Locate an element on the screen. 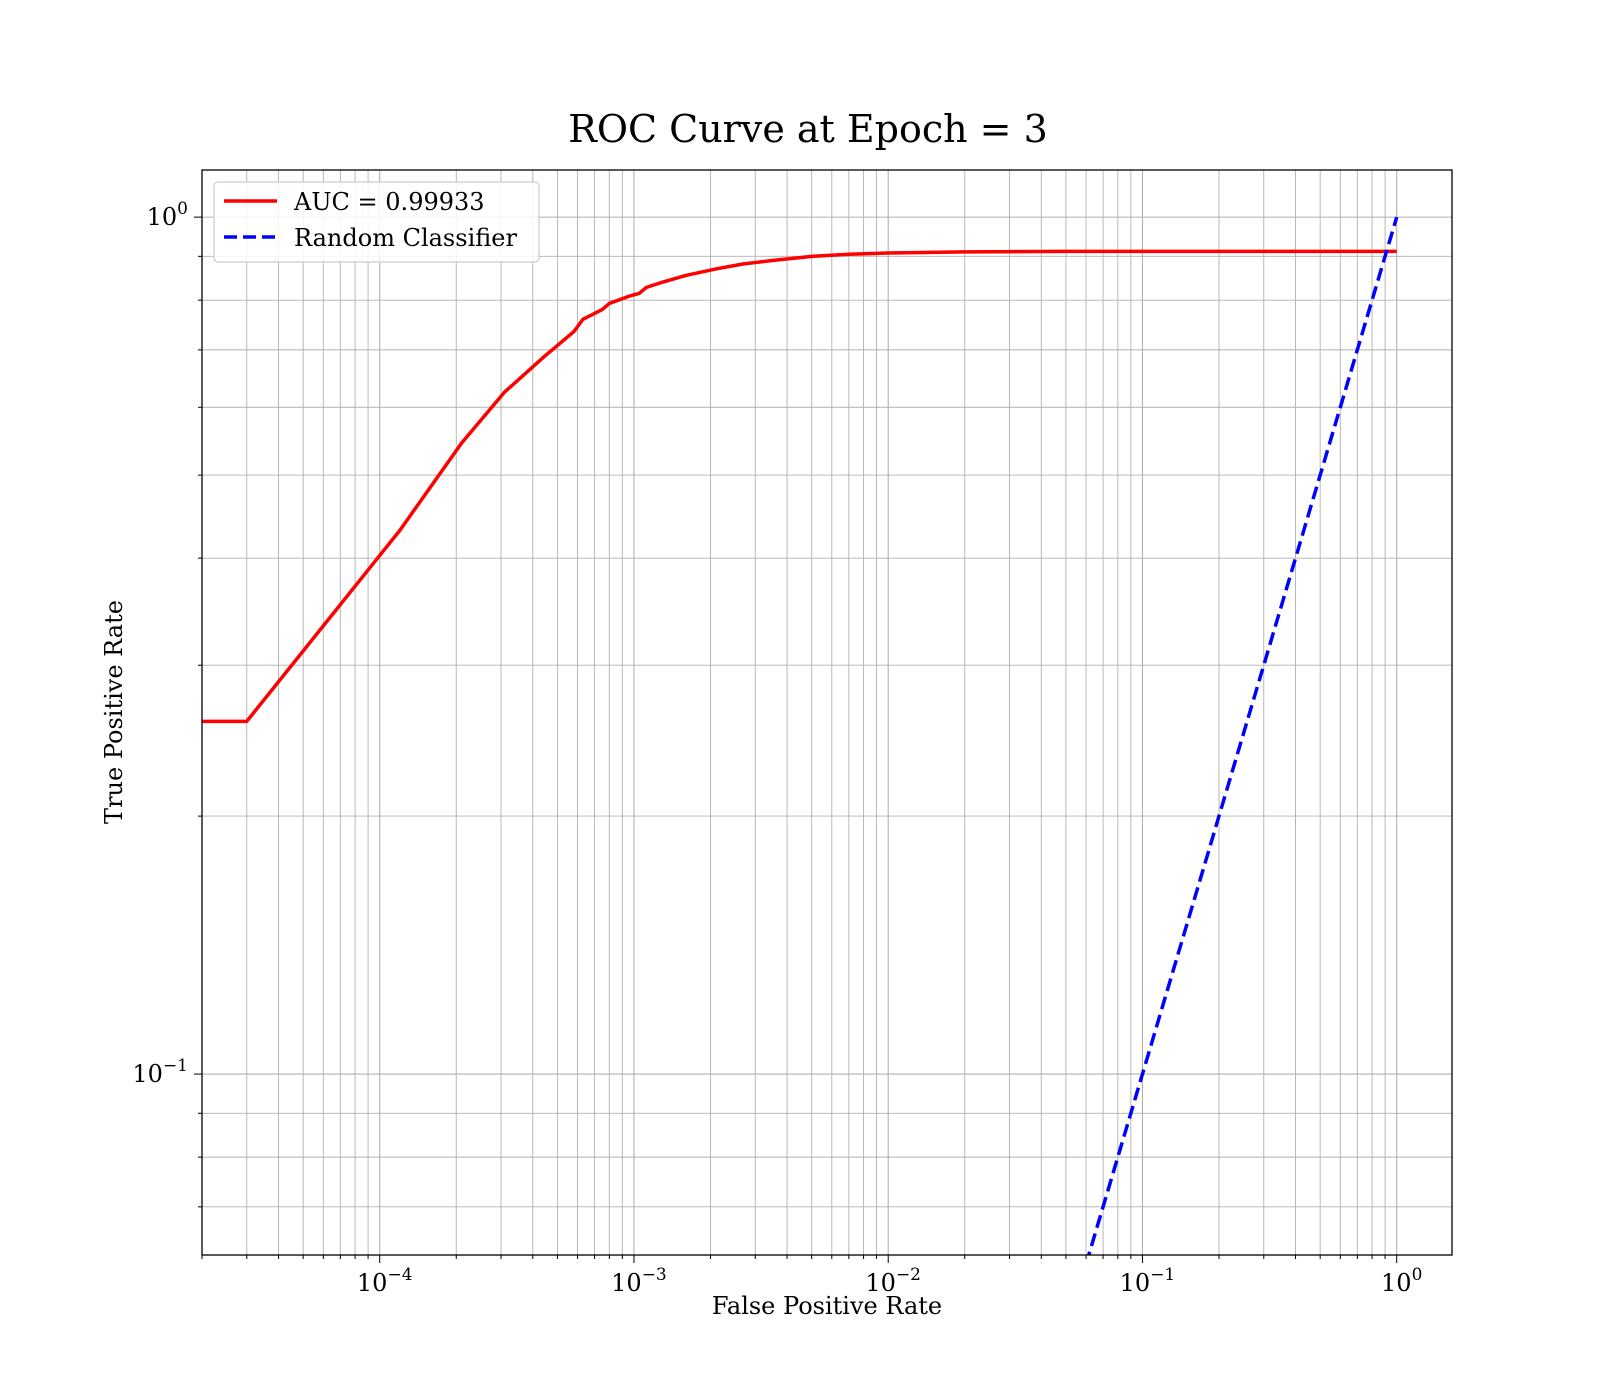 This screenshot has height=1400, width=1600. legend: AUC = 0.99933 Random Classifier is located at coordinates (376, 222).